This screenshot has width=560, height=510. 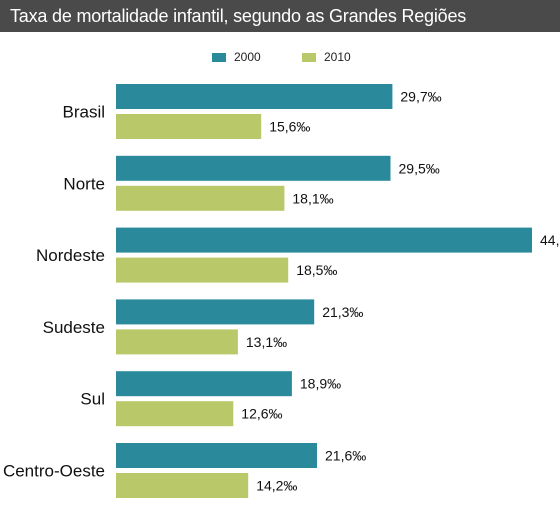 I want to click on legend-item-2000: 2000, so click(x=236, y=57).